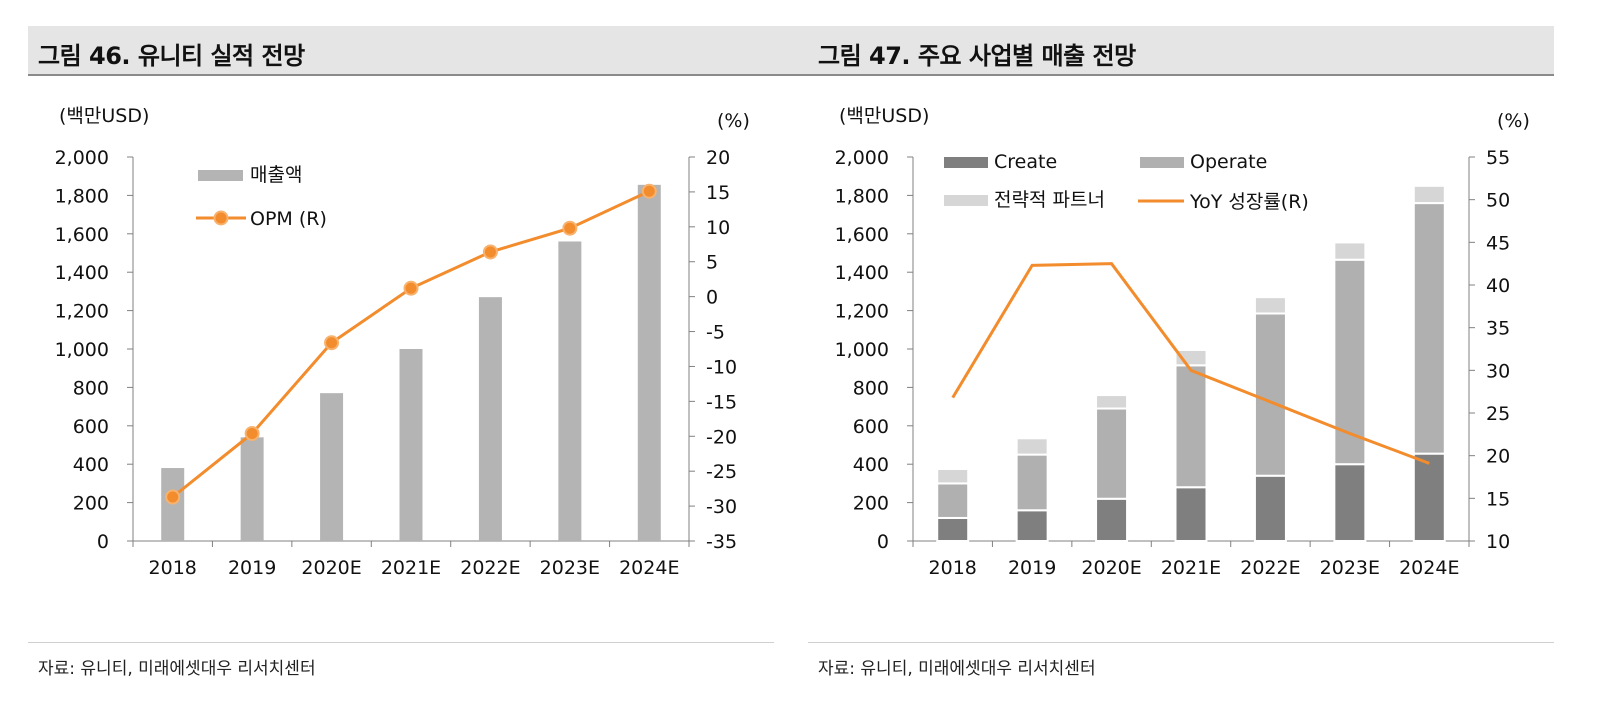 This screenshot has width=1618, height=722. I want to click on right-divider, so click(1181, 642).